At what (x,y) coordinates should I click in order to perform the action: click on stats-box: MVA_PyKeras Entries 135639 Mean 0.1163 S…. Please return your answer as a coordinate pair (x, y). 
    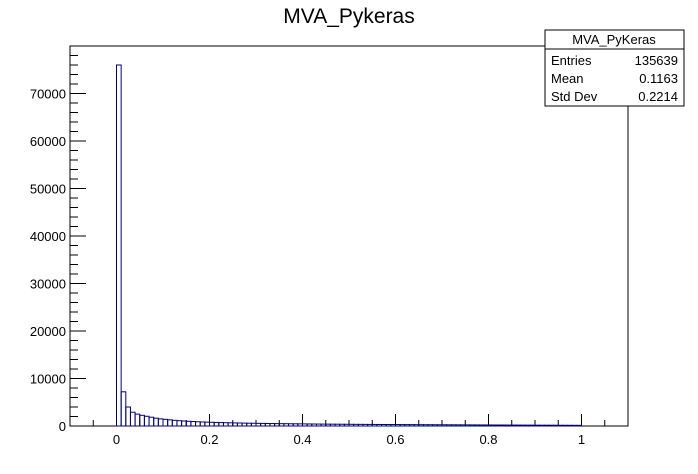
    Looking at the image, I should click on (614, 68).